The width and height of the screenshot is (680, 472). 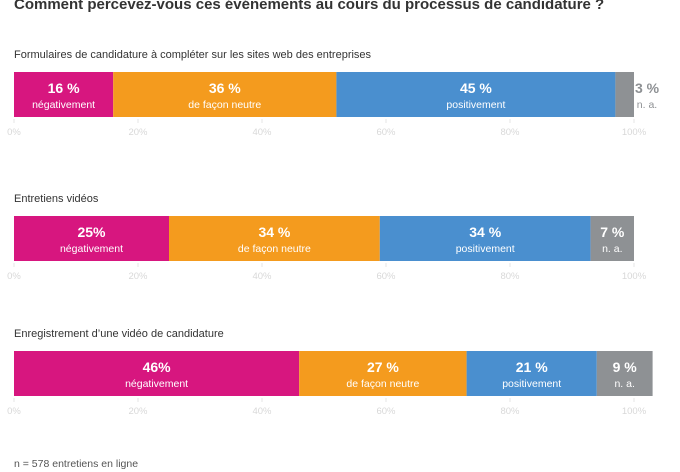 I want to click on value-label: 27 %, so click(x=383, y=367).